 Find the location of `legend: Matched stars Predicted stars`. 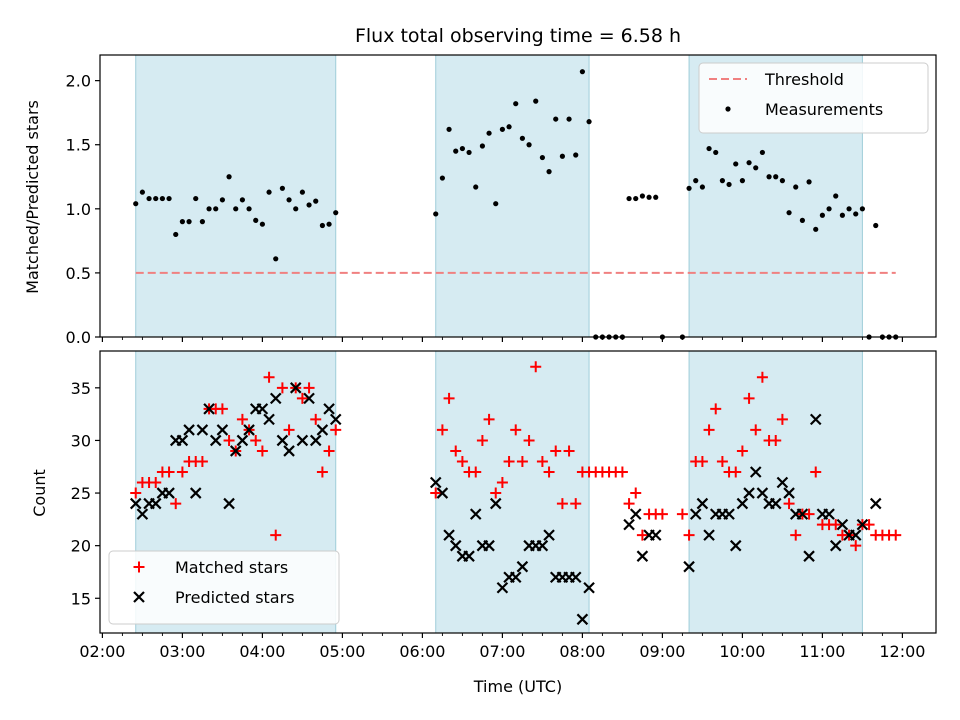

legend: Matched stars Predicted stars is located at coordinates (224, 587).